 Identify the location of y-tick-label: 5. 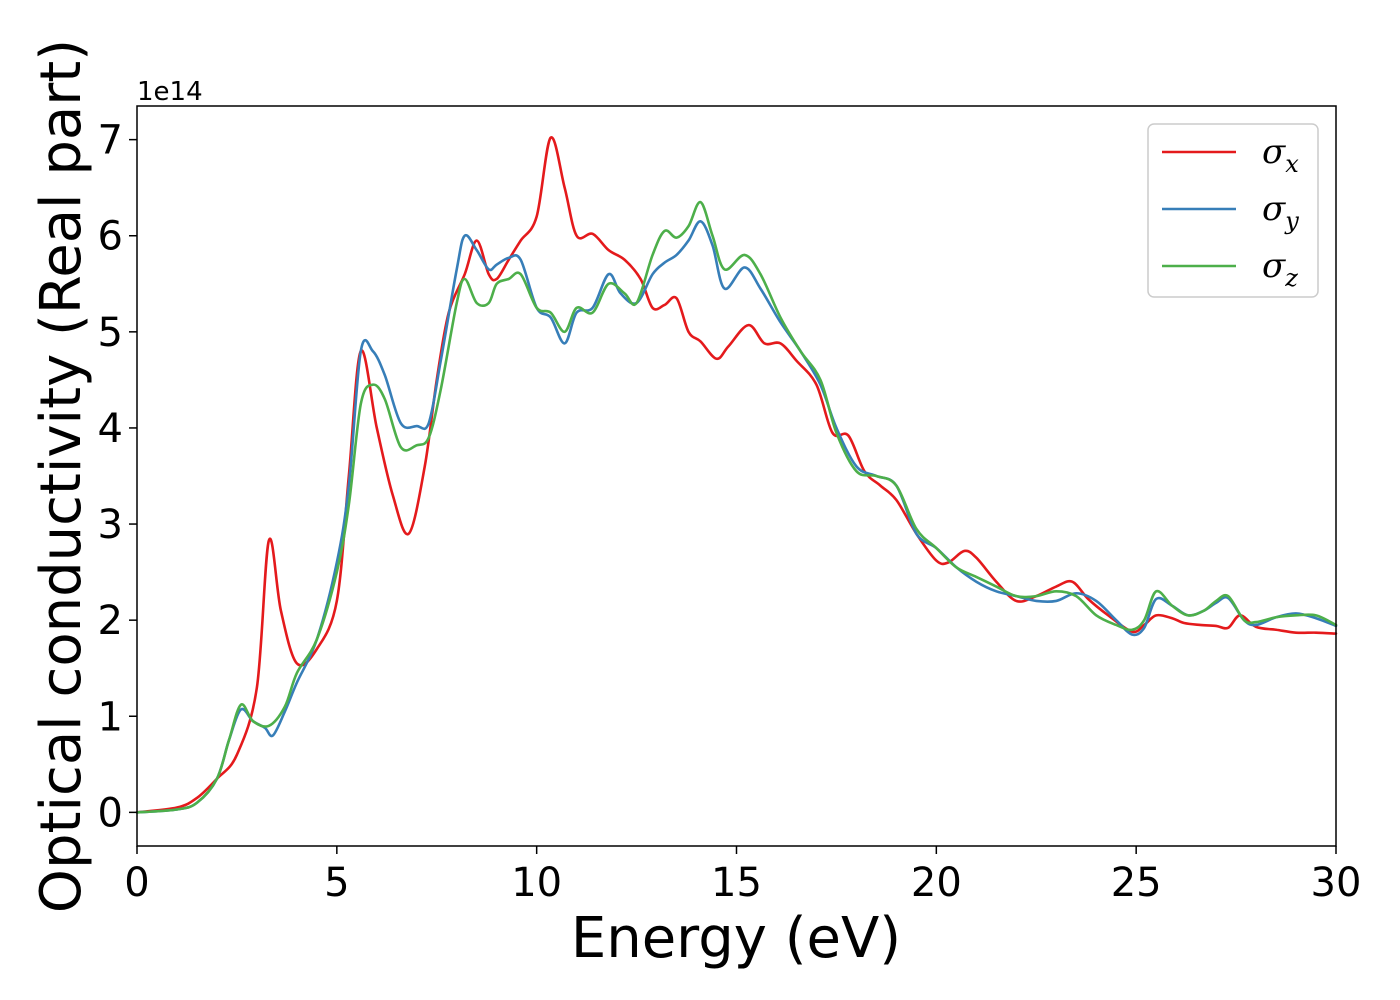
(110, 333).